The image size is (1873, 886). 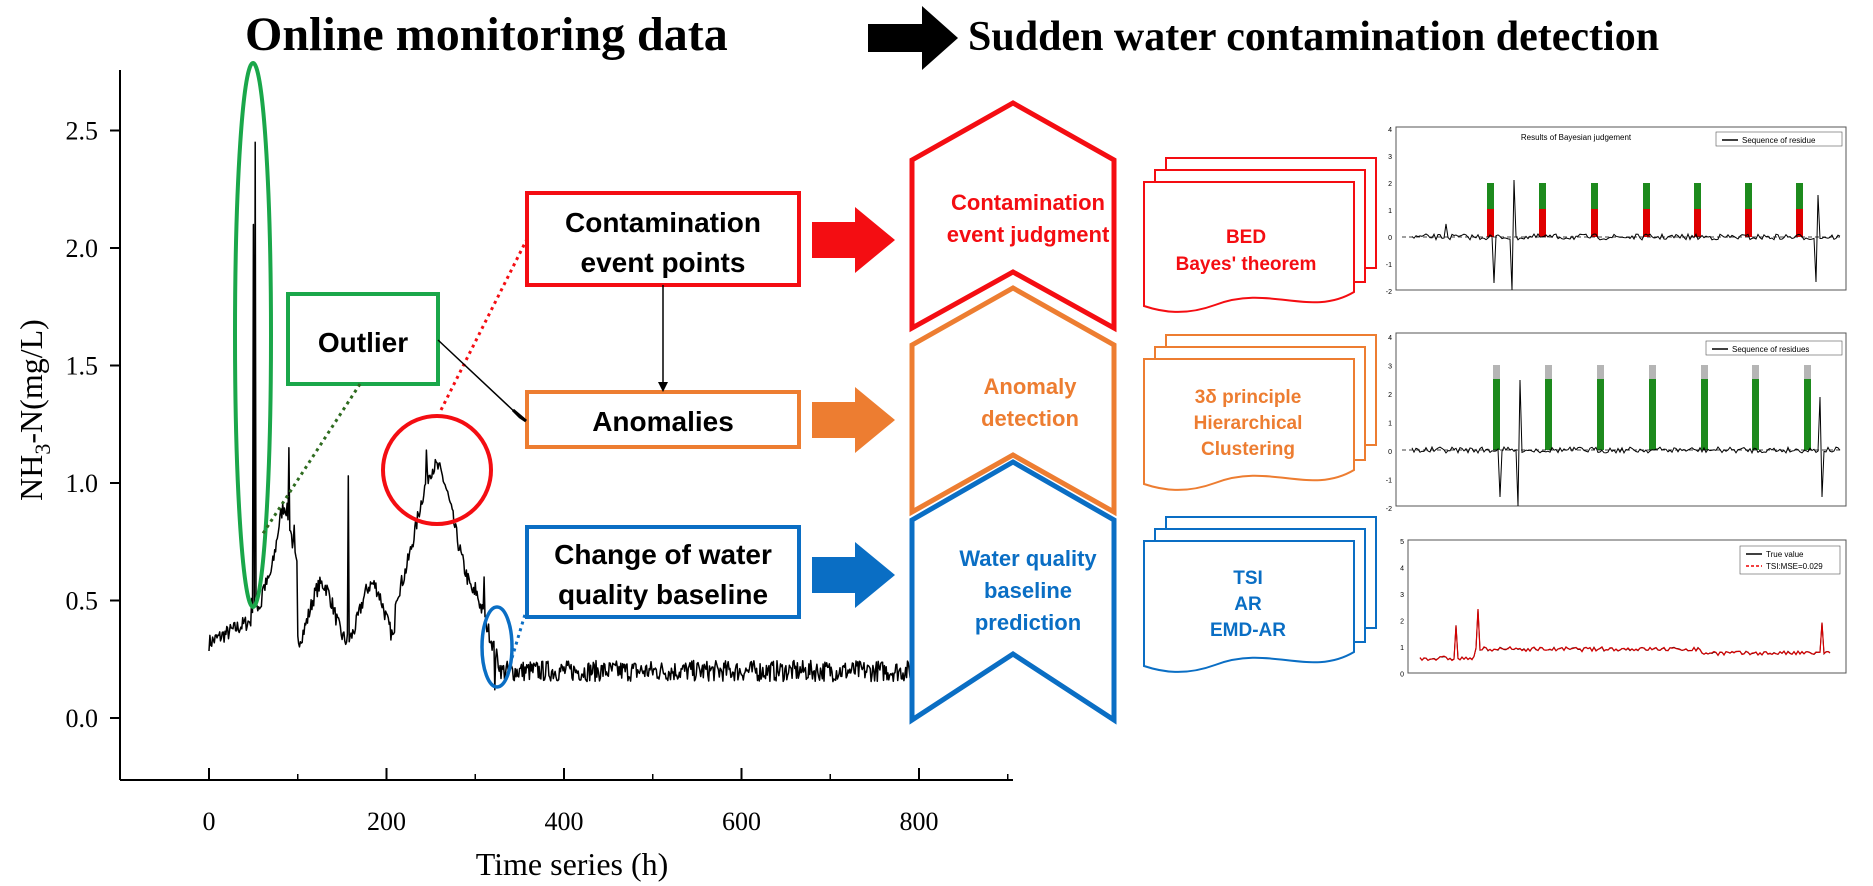 I want to click on thumb1-residue-series, so click(x=1626, y=235).